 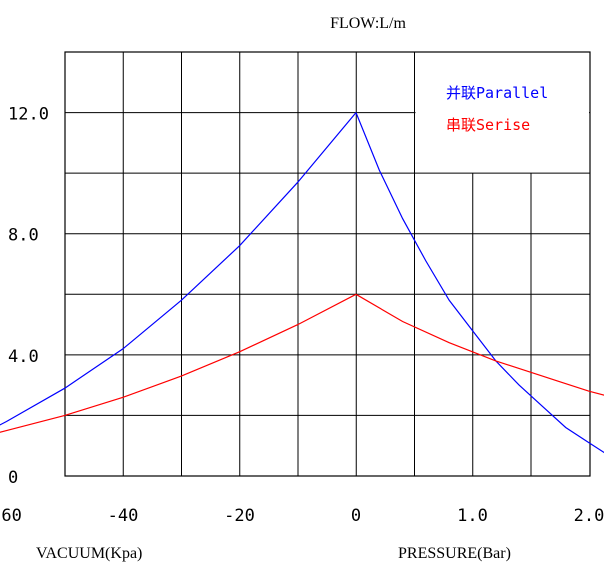 What do you see at coordinates (28, 296) in the screenshot?
I see `y-tick-labels: 0 4.0 8.0 12.0` at bounding box center [28, 296].